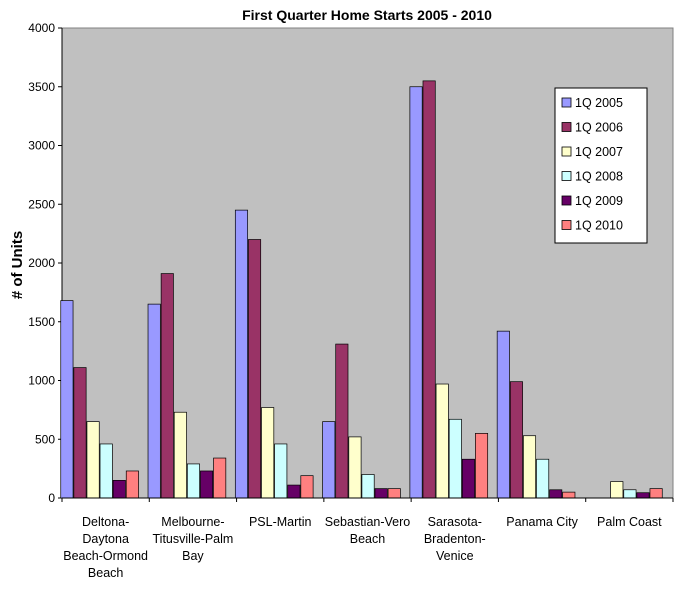  I want to click on y-tick-label: 1000, so click(41, 381).